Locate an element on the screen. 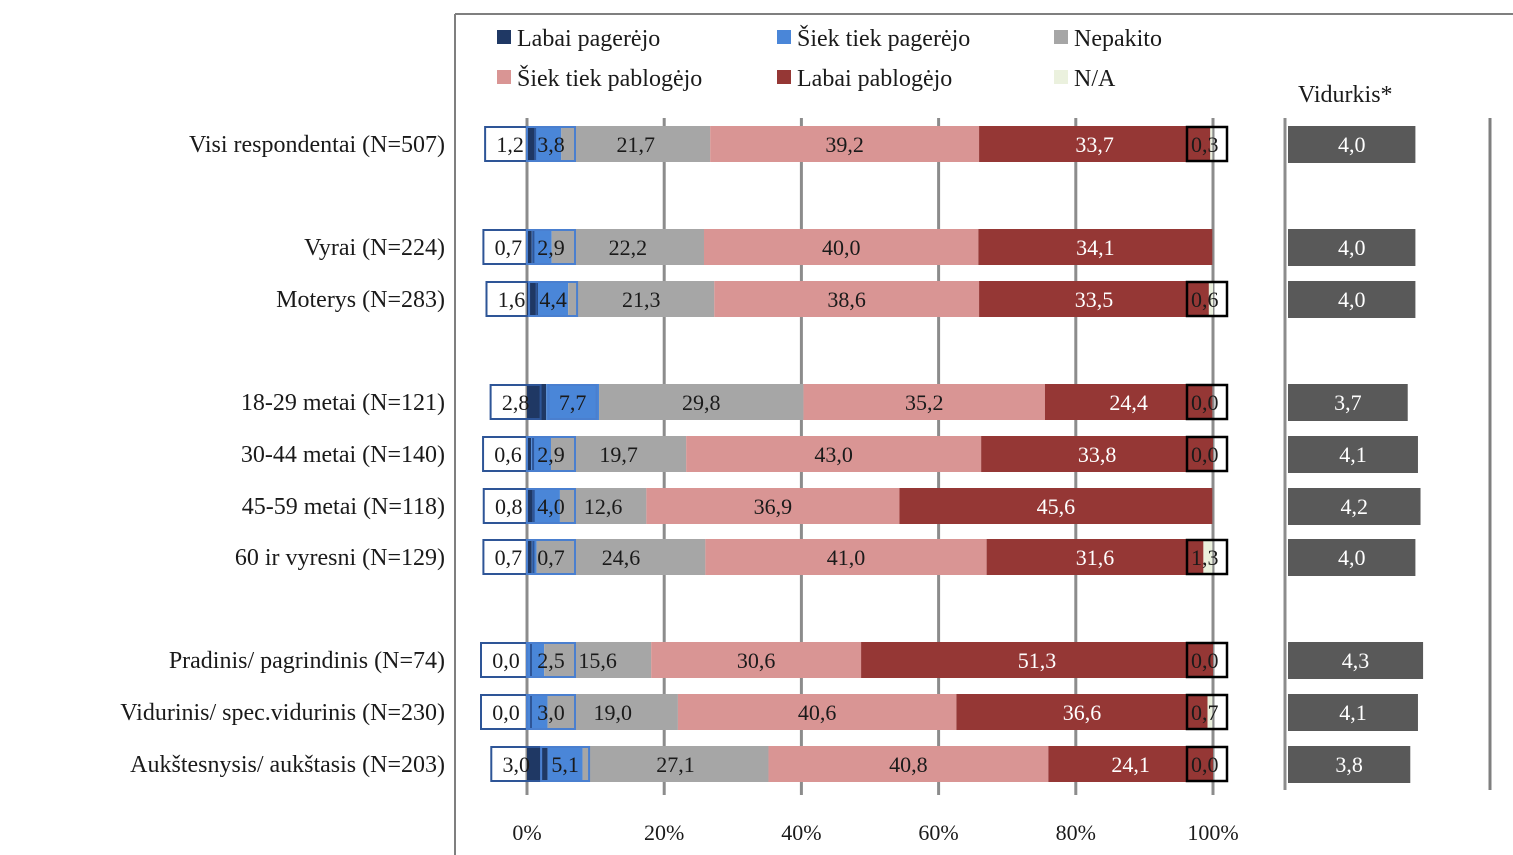  data-label: 33,5 is located at coordinates (1094, 299).